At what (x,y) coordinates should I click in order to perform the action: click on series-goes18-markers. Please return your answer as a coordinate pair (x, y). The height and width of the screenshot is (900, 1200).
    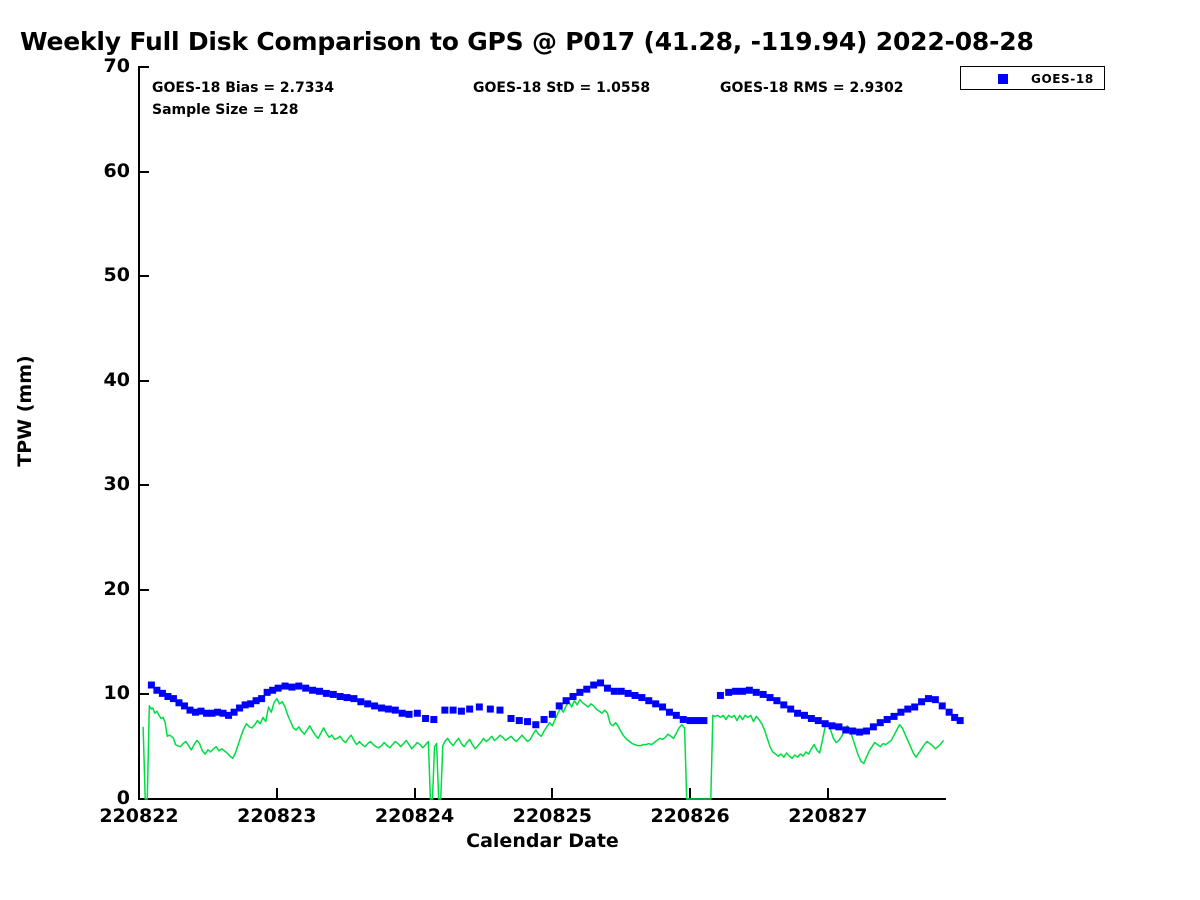
    Looking at the image, I should click on (555, 707).